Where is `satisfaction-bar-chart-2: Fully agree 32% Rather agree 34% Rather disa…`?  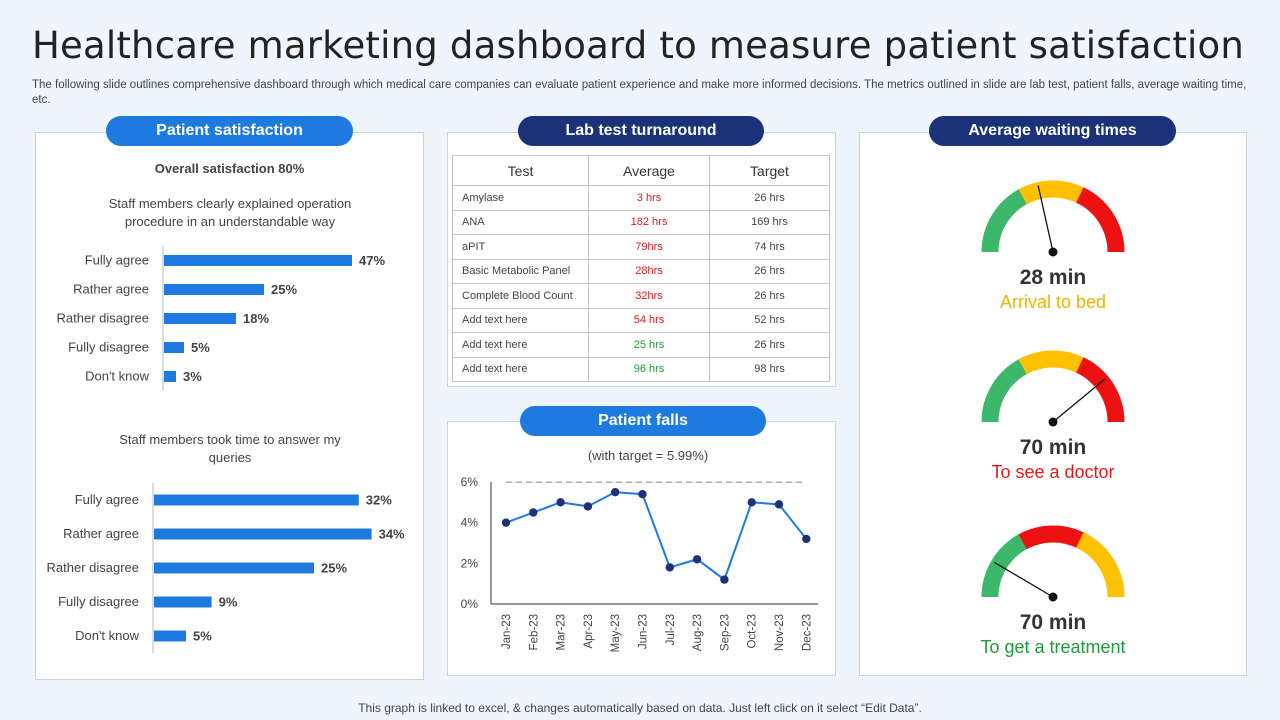
satisfaction-bar-chart-2: Fully agree 32% Rather agree 34% Rather disa… is located at coordinates (226, 568).